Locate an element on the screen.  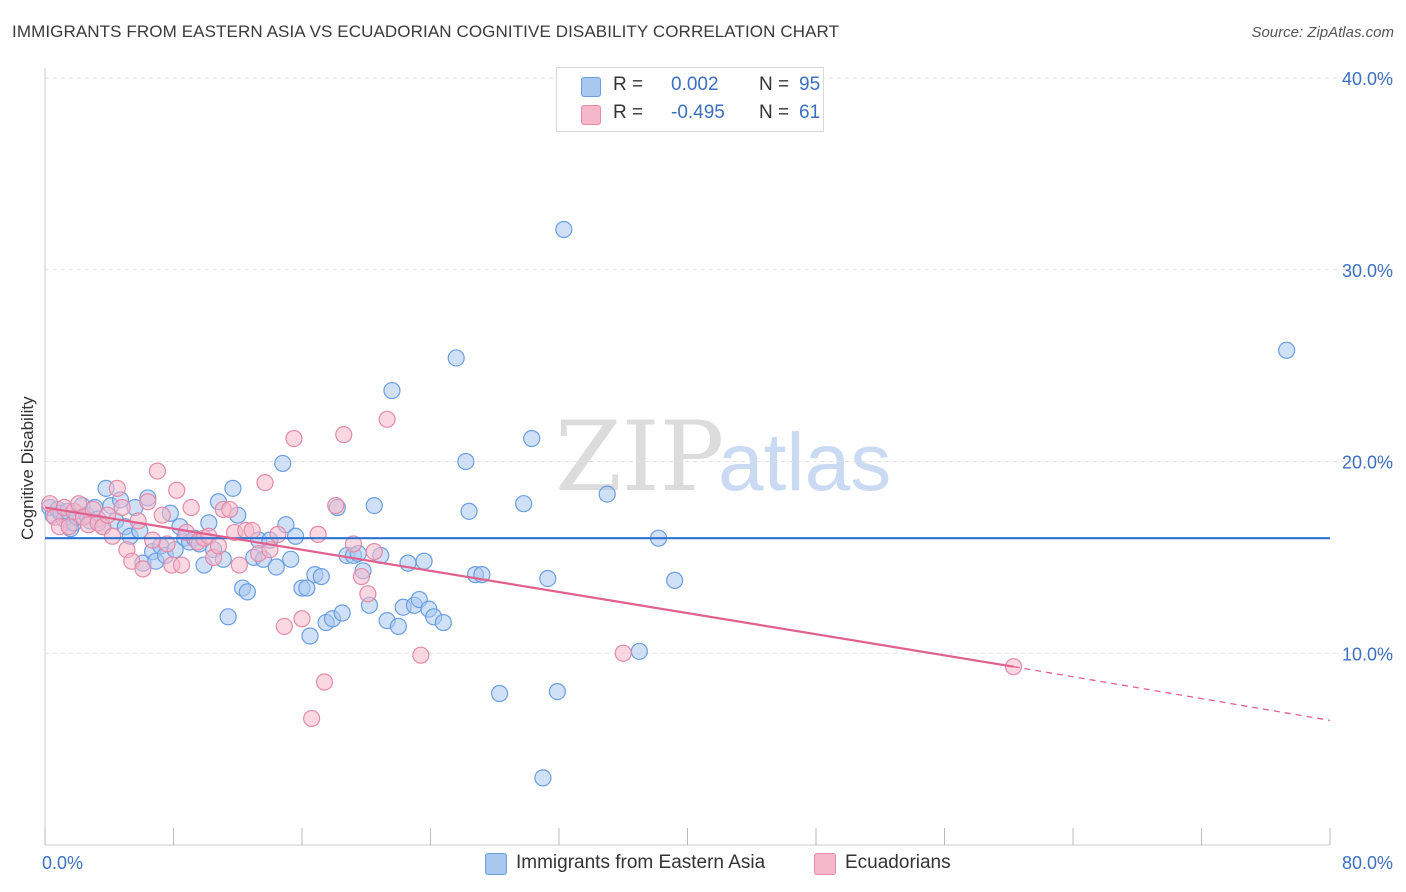
bottom-legend-swatch-blue is located at coordinates (496, 864).